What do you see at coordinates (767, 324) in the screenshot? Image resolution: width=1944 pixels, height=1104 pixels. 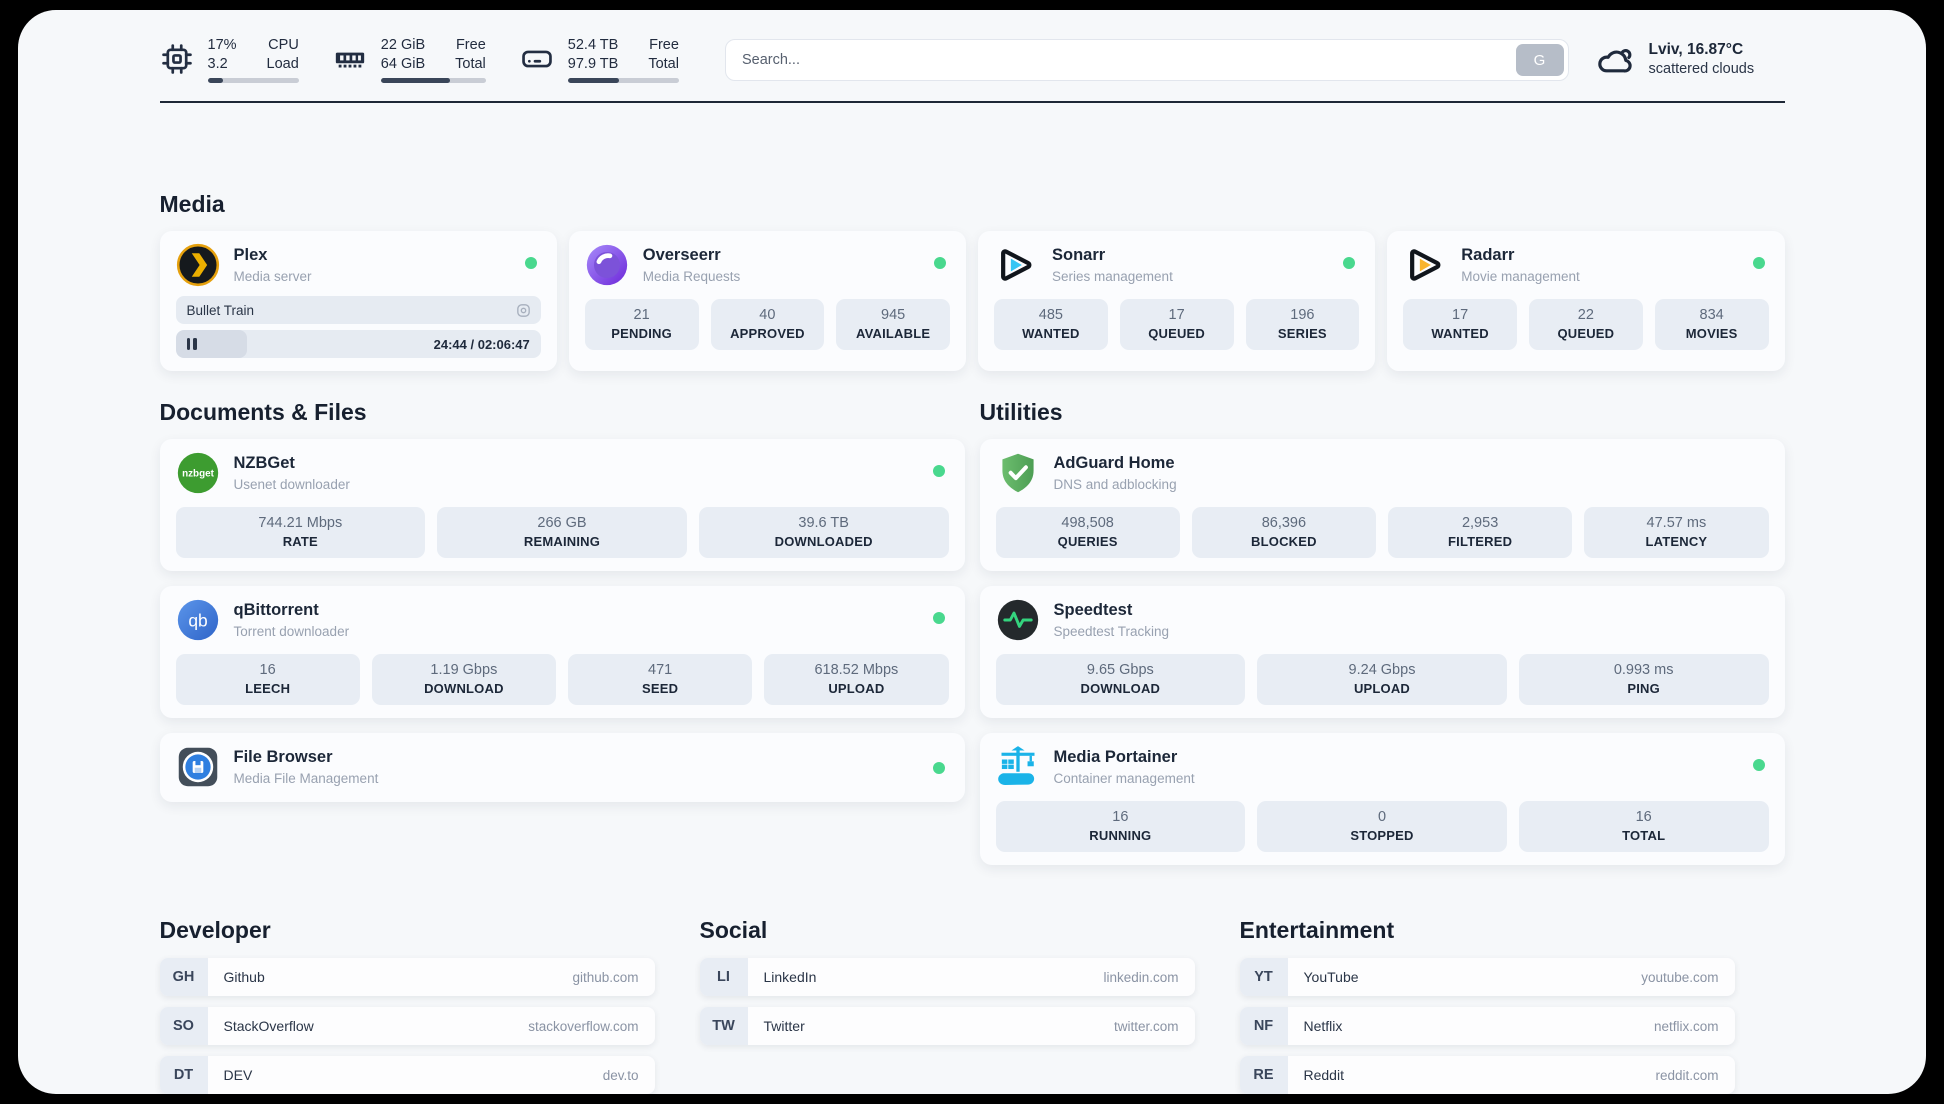 I see `stat-approved: 40 APPROVED` at bounding box center [767, 324].